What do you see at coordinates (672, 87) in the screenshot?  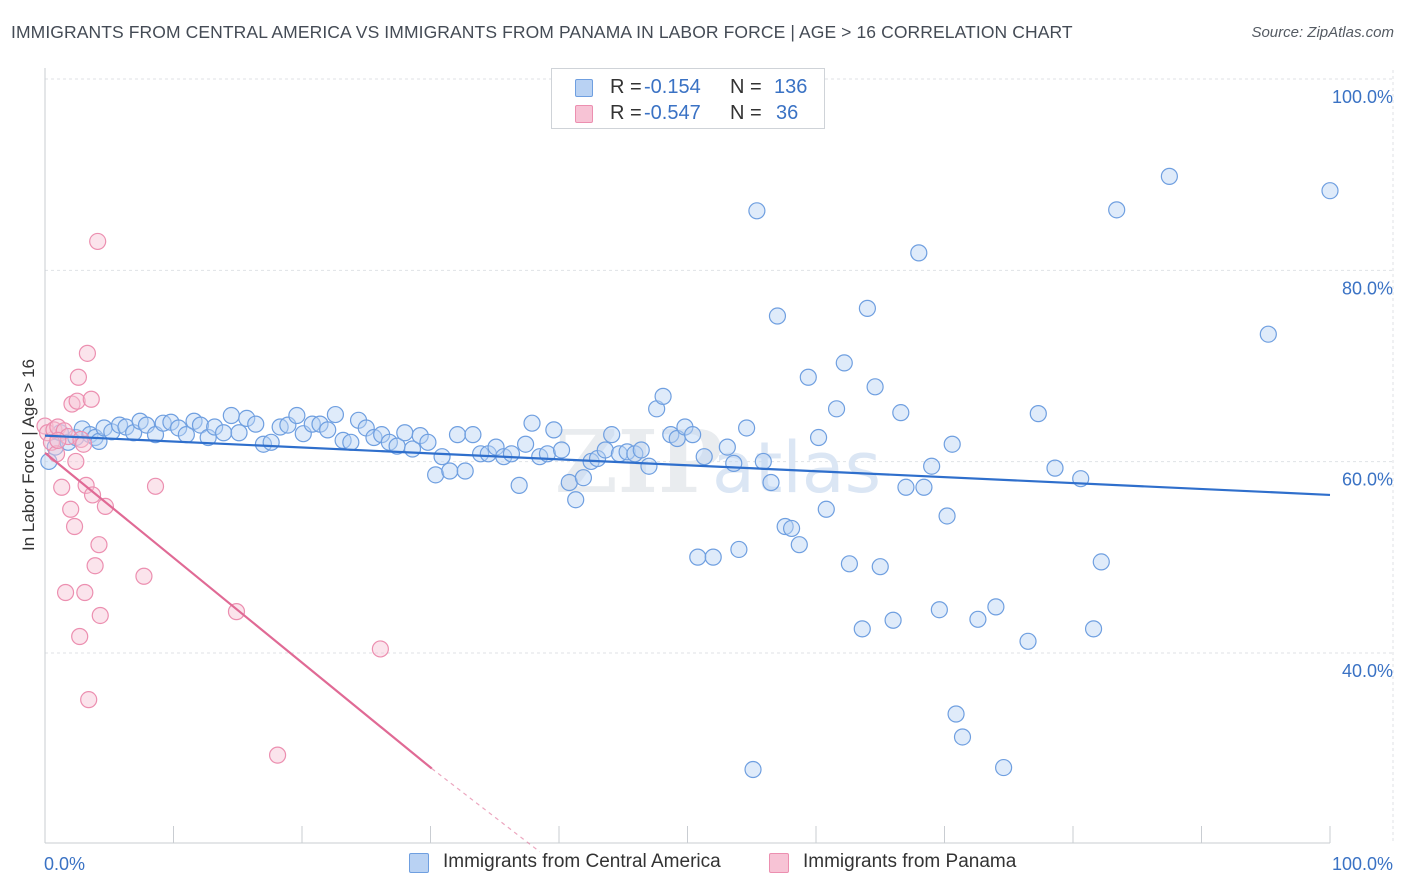 I see `legend-r-value: -0.154` at bounding box center [672, 87].